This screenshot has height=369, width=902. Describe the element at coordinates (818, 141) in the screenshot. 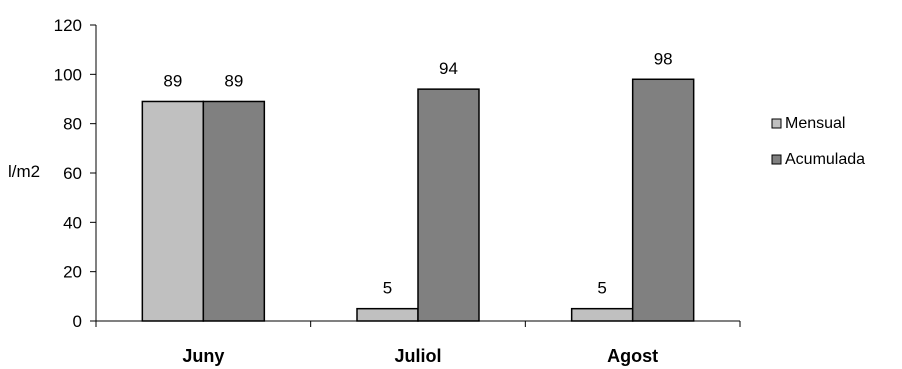

I see `legend: Mensual Acumulada` at that location.